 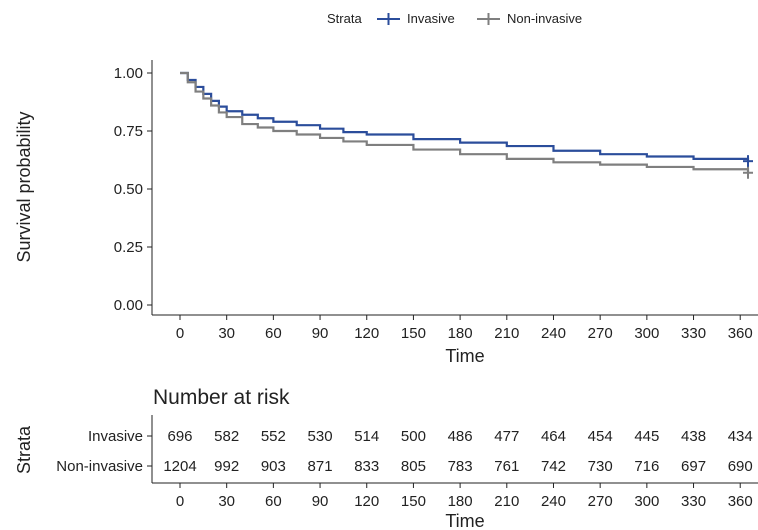 What do you see at coordinates (320, 333) in the screenshot?
I see `x-tick-label: 90` at bounding box center [320, 333].